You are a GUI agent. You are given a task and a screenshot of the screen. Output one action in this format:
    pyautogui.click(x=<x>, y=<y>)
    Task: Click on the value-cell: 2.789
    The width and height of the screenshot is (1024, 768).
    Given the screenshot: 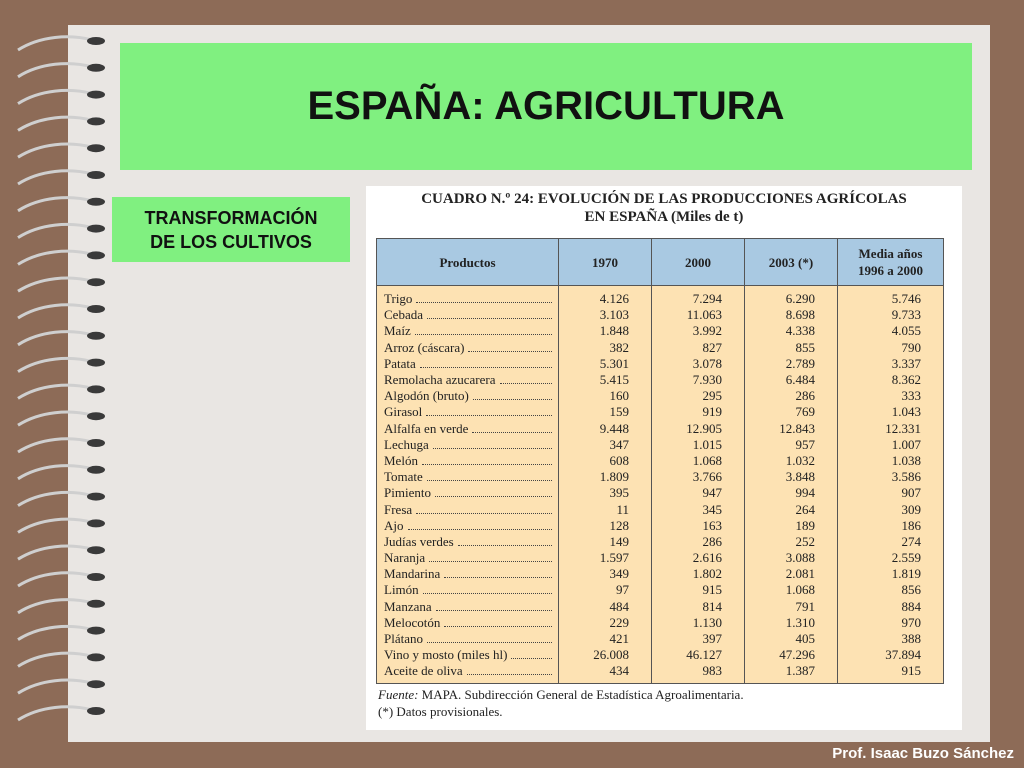 What is the action you would take?
    pyautogui.click(x=791, y=363)
    